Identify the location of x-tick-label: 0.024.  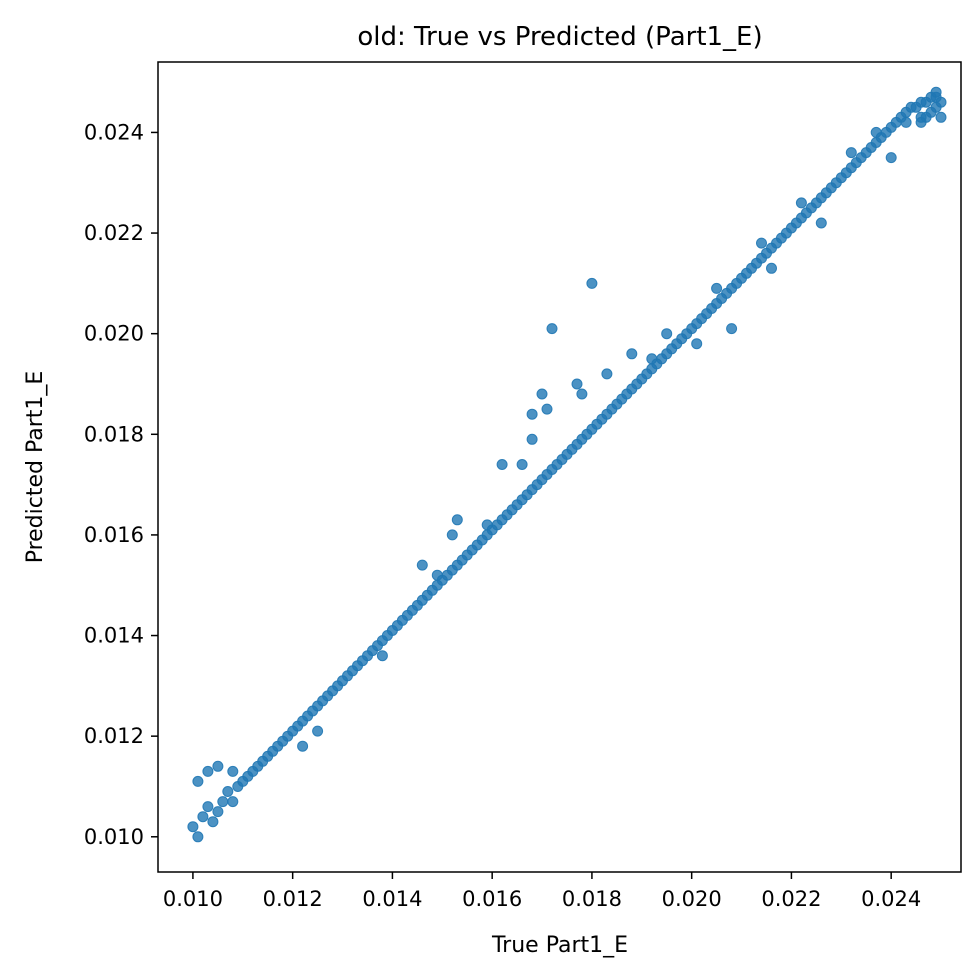
(891, 899).